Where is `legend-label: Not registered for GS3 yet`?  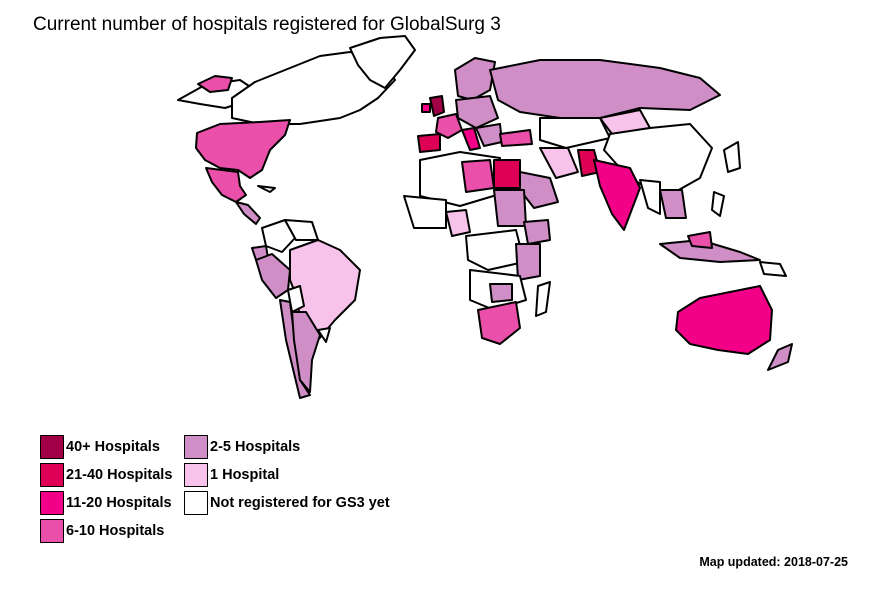 legend-label: Not registered for GS3 yet is located at coordinates (300, 503).